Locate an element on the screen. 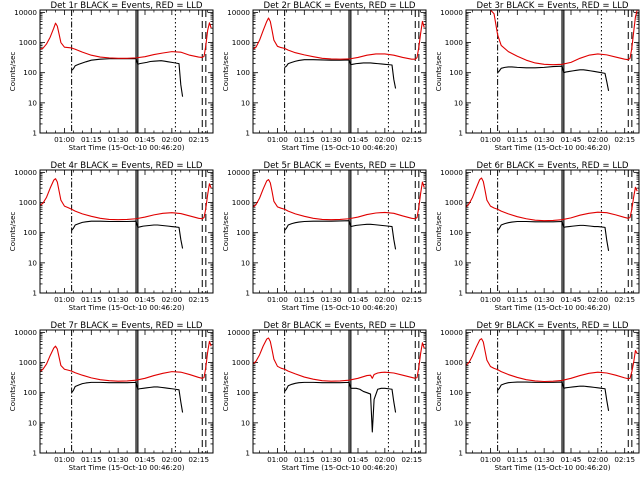 The width and height of the screenshot is (640, 480). chart-title: Det 9r BLACK = Events, RED = LLD is located at coordinates (552, 326).